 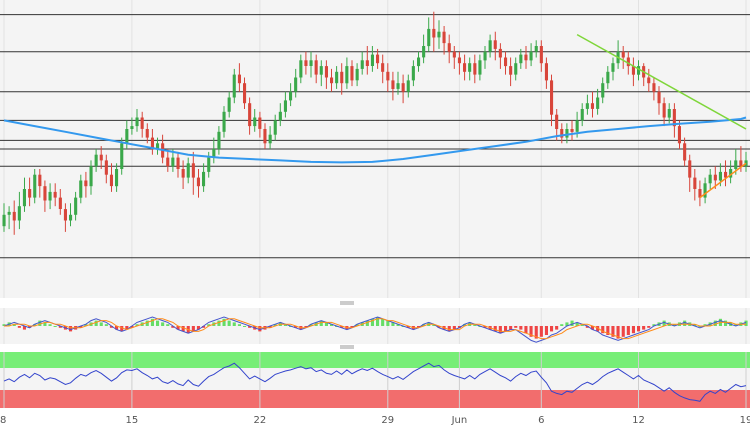 What do you see at coordinates (375, 380) in the screenshot?
I see `rsi-panel` at bounding box center [375, 380].